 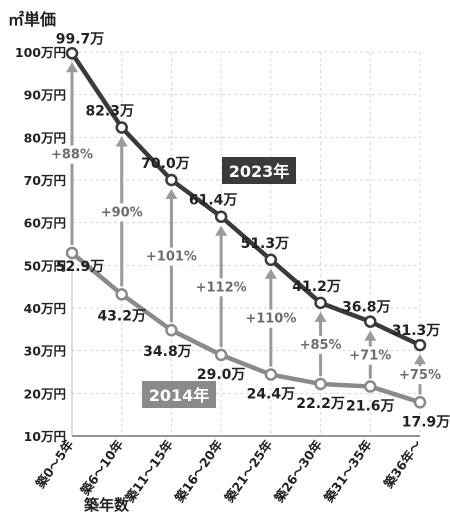 I want to click on growth-label: +71%, so click(x=370, y=356).